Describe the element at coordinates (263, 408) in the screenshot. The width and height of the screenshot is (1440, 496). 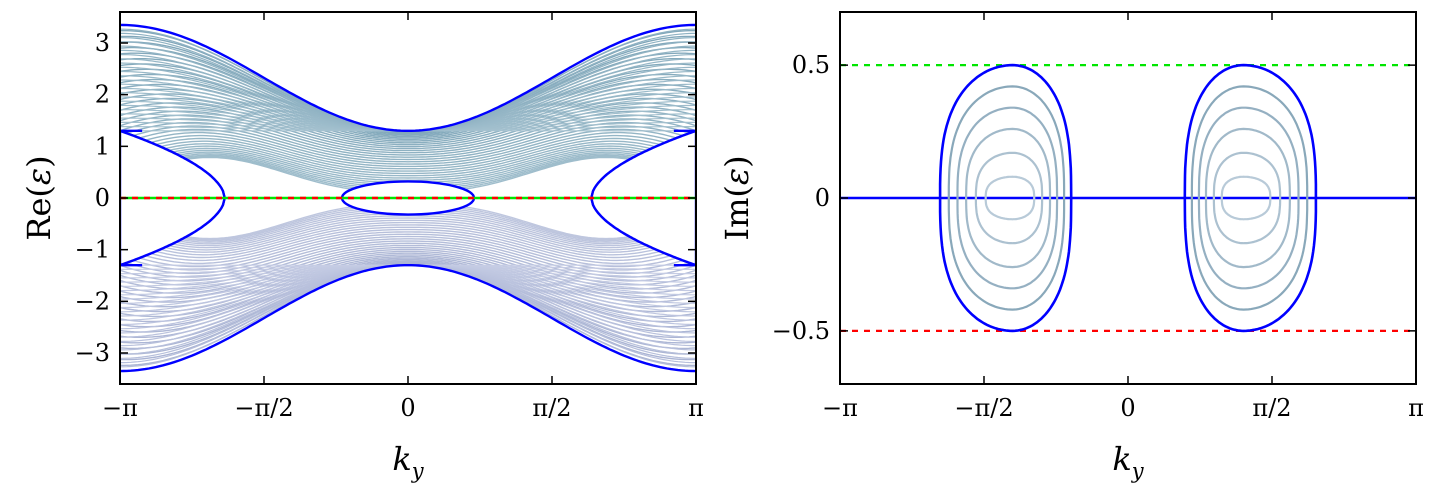
I see `0-x-tick-label: −π/2` at that location.